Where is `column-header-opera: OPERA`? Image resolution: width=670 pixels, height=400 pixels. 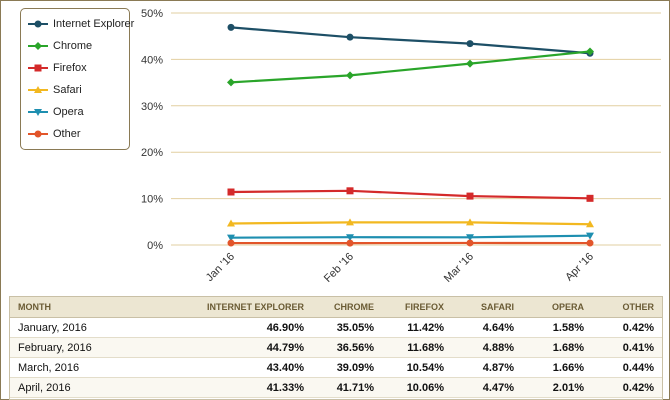
column-header-opera: OPERA is located at coordinates (557, 307).